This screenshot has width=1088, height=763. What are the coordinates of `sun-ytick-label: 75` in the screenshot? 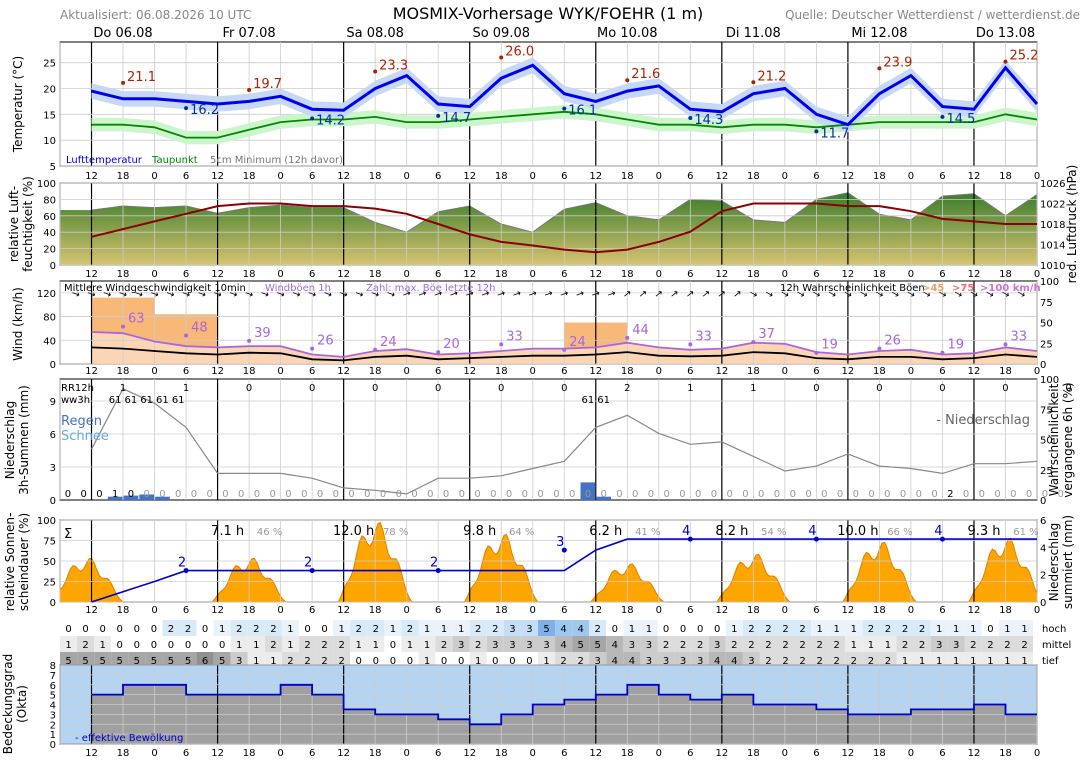 It's located at (49, 542).